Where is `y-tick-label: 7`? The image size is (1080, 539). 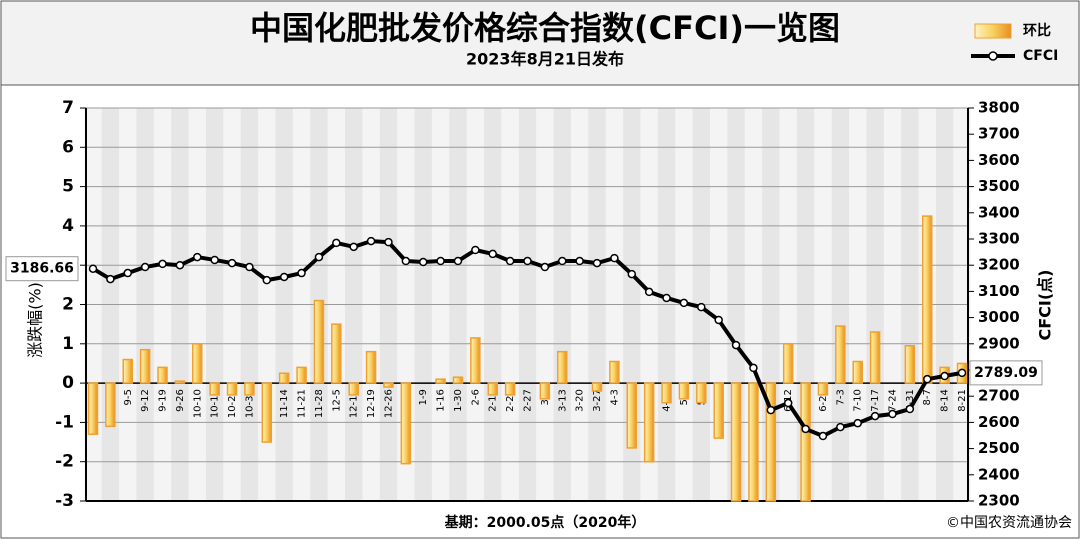
y-tick-label: 7 is located at coordinates (68, 108).